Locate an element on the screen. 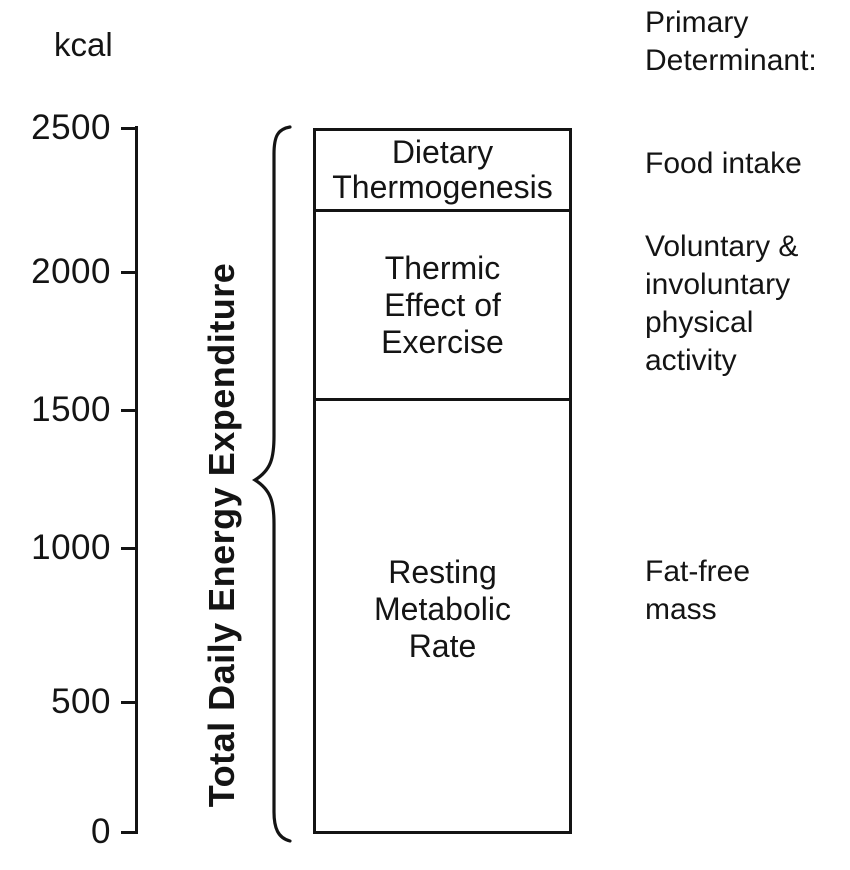  y-axis-tick-2500: 2500 is located at coordinates (68, 128).